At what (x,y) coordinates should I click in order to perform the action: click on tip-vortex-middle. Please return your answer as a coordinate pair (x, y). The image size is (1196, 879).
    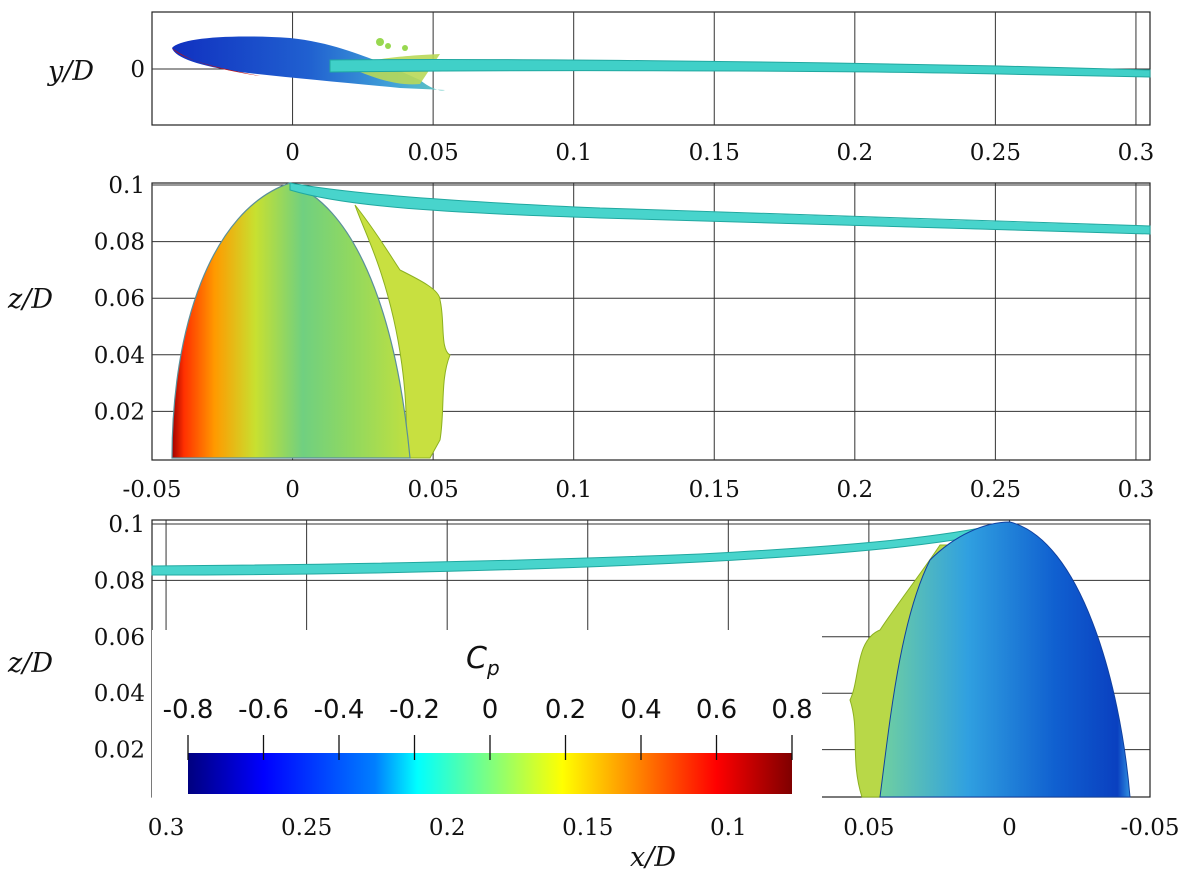
    Looking at the image, I should click on (720, 208).